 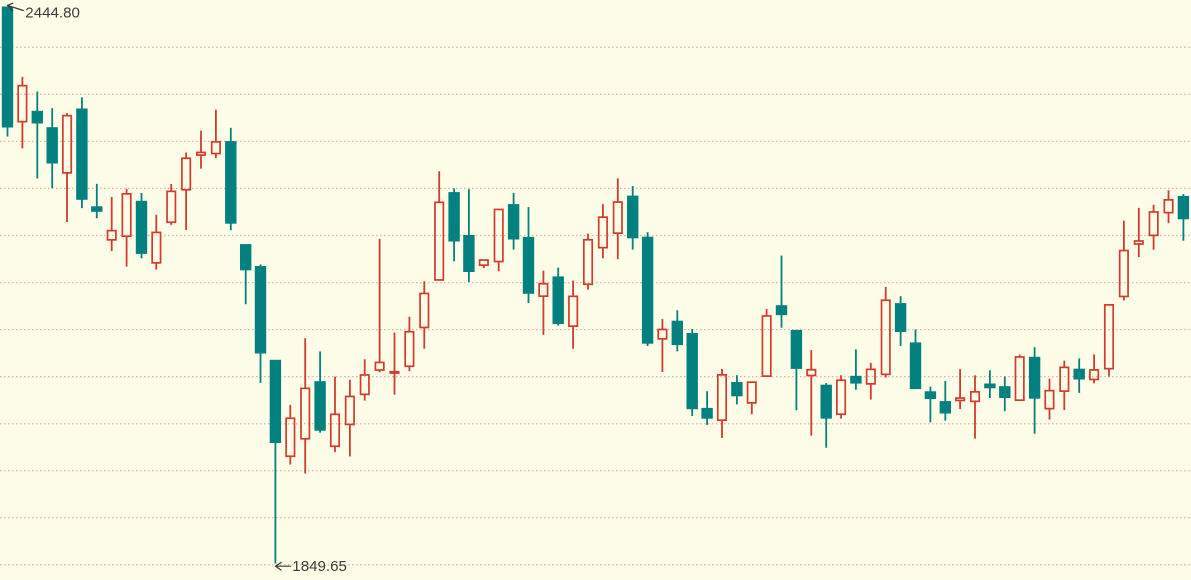 I want to click on svg-text: 1849.65, so click(x=319, y=566).